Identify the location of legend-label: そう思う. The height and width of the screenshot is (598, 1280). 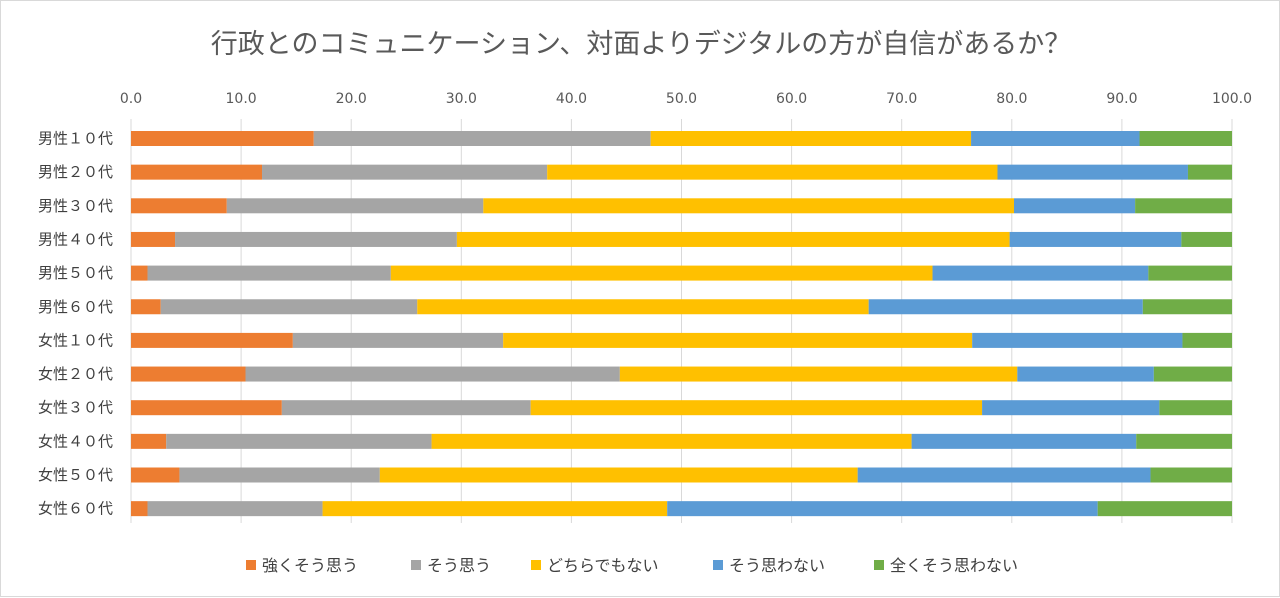
(459, 565).